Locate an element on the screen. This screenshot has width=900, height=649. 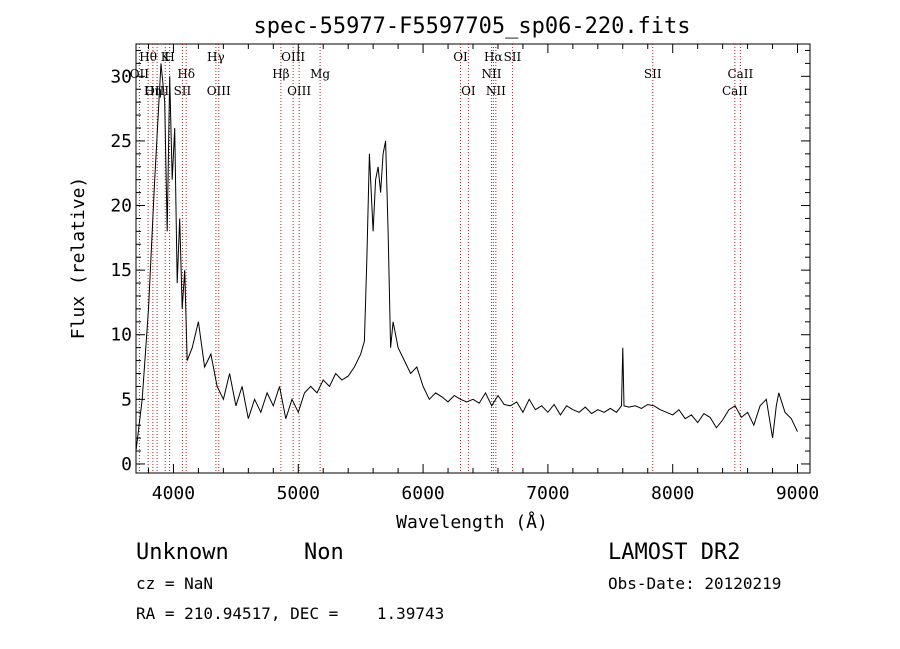
survey-label: LAMOST DR2 is located at coordinates (674, 552).